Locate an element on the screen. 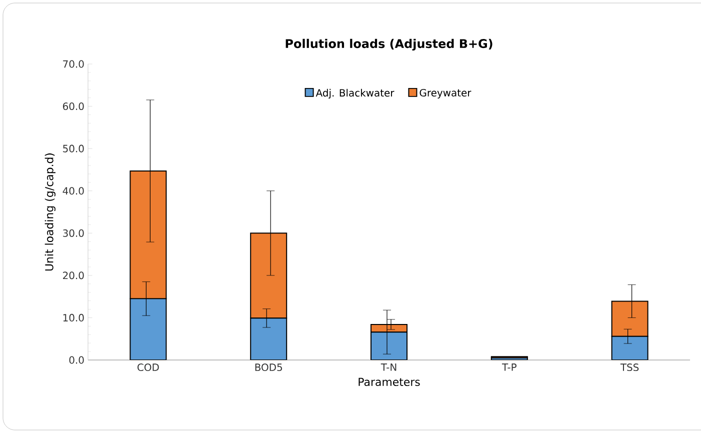 This screenshot has height=433, width=701. x-tick-label: BOD5 is located at coordinates (268, 368).